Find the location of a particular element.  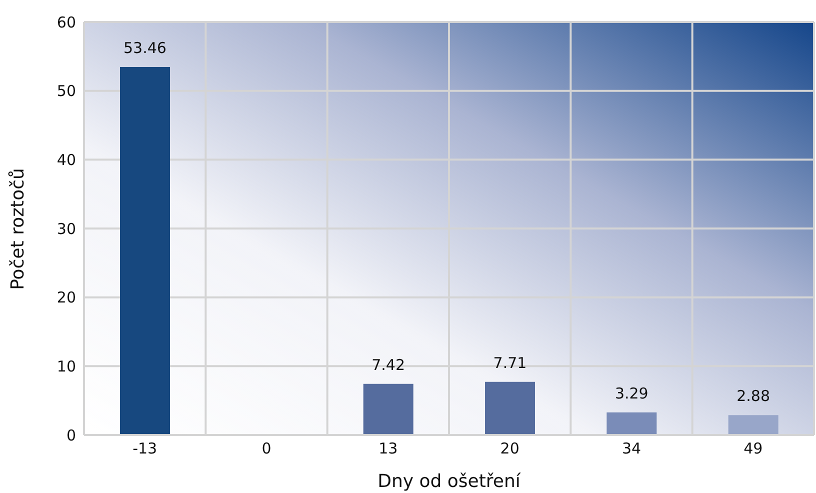

x-tick-label: 13 is located at coordinates (388, 449).